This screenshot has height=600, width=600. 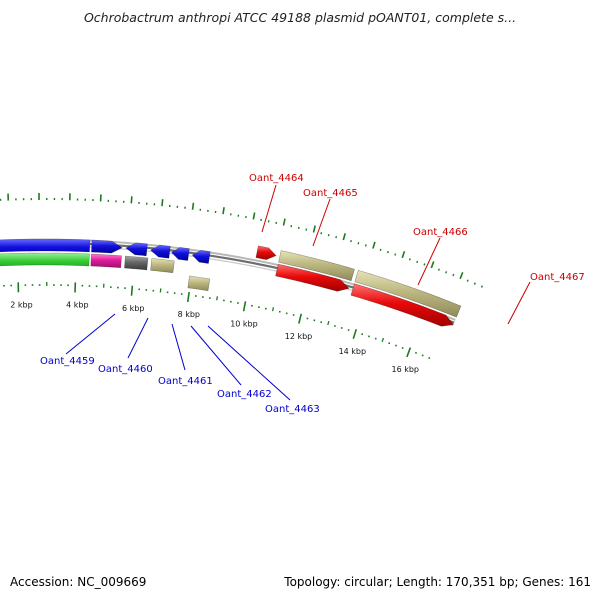 I want to click on scale-label: 14 kbp, so click(x=353, y=351).